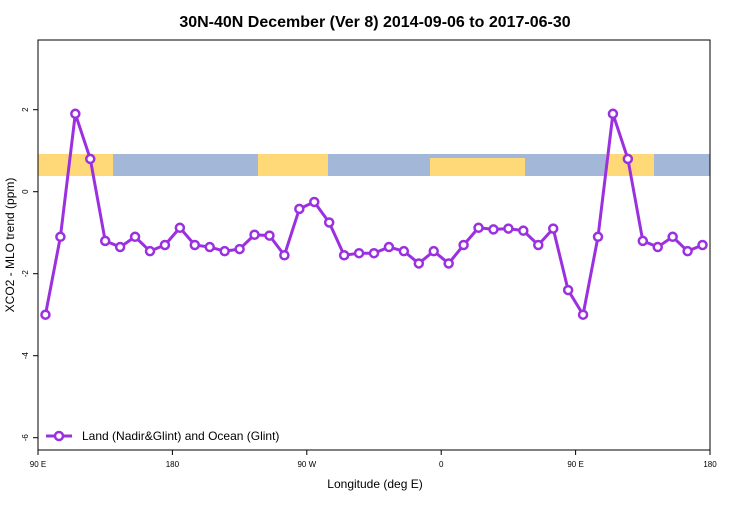 This screenshot has width=750, height=505. I want to click on y-tick-label: 2, so click(25, 109).